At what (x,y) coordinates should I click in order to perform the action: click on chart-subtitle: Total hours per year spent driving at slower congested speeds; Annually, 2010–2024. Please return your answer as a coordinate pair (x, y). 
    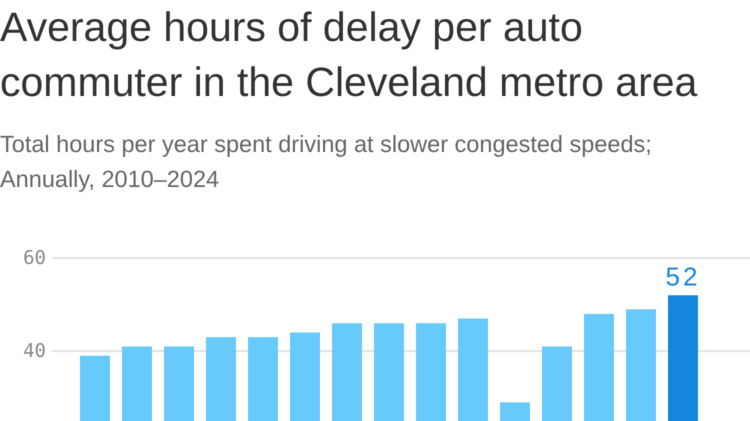
    Looking at the image, I should click on (326, 162).